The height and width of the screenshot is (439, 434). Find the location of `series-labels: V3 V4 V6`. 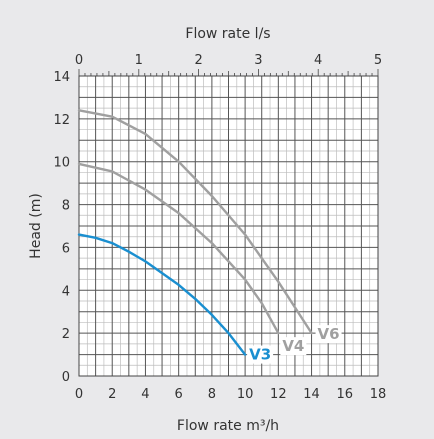

series-labels: V3 V4 V6 is located at coordinates (294, 344).